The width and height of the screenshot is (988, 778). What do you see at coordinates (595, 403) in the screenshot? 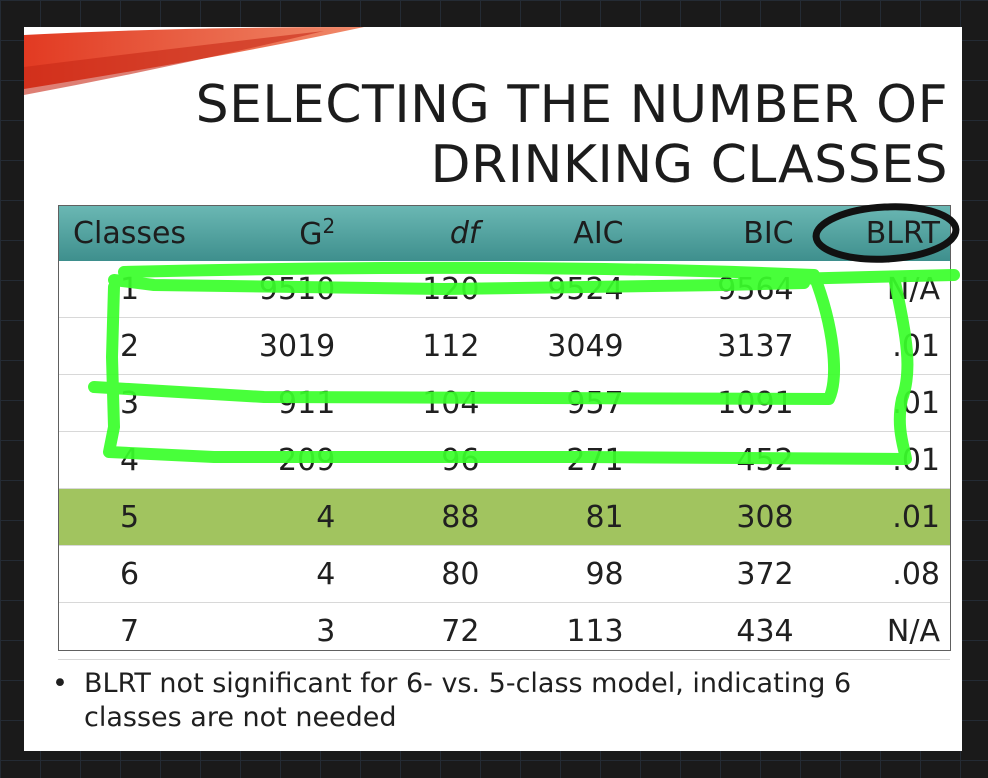
I see `cell-aic: 957` at bounding box center [595, 403].